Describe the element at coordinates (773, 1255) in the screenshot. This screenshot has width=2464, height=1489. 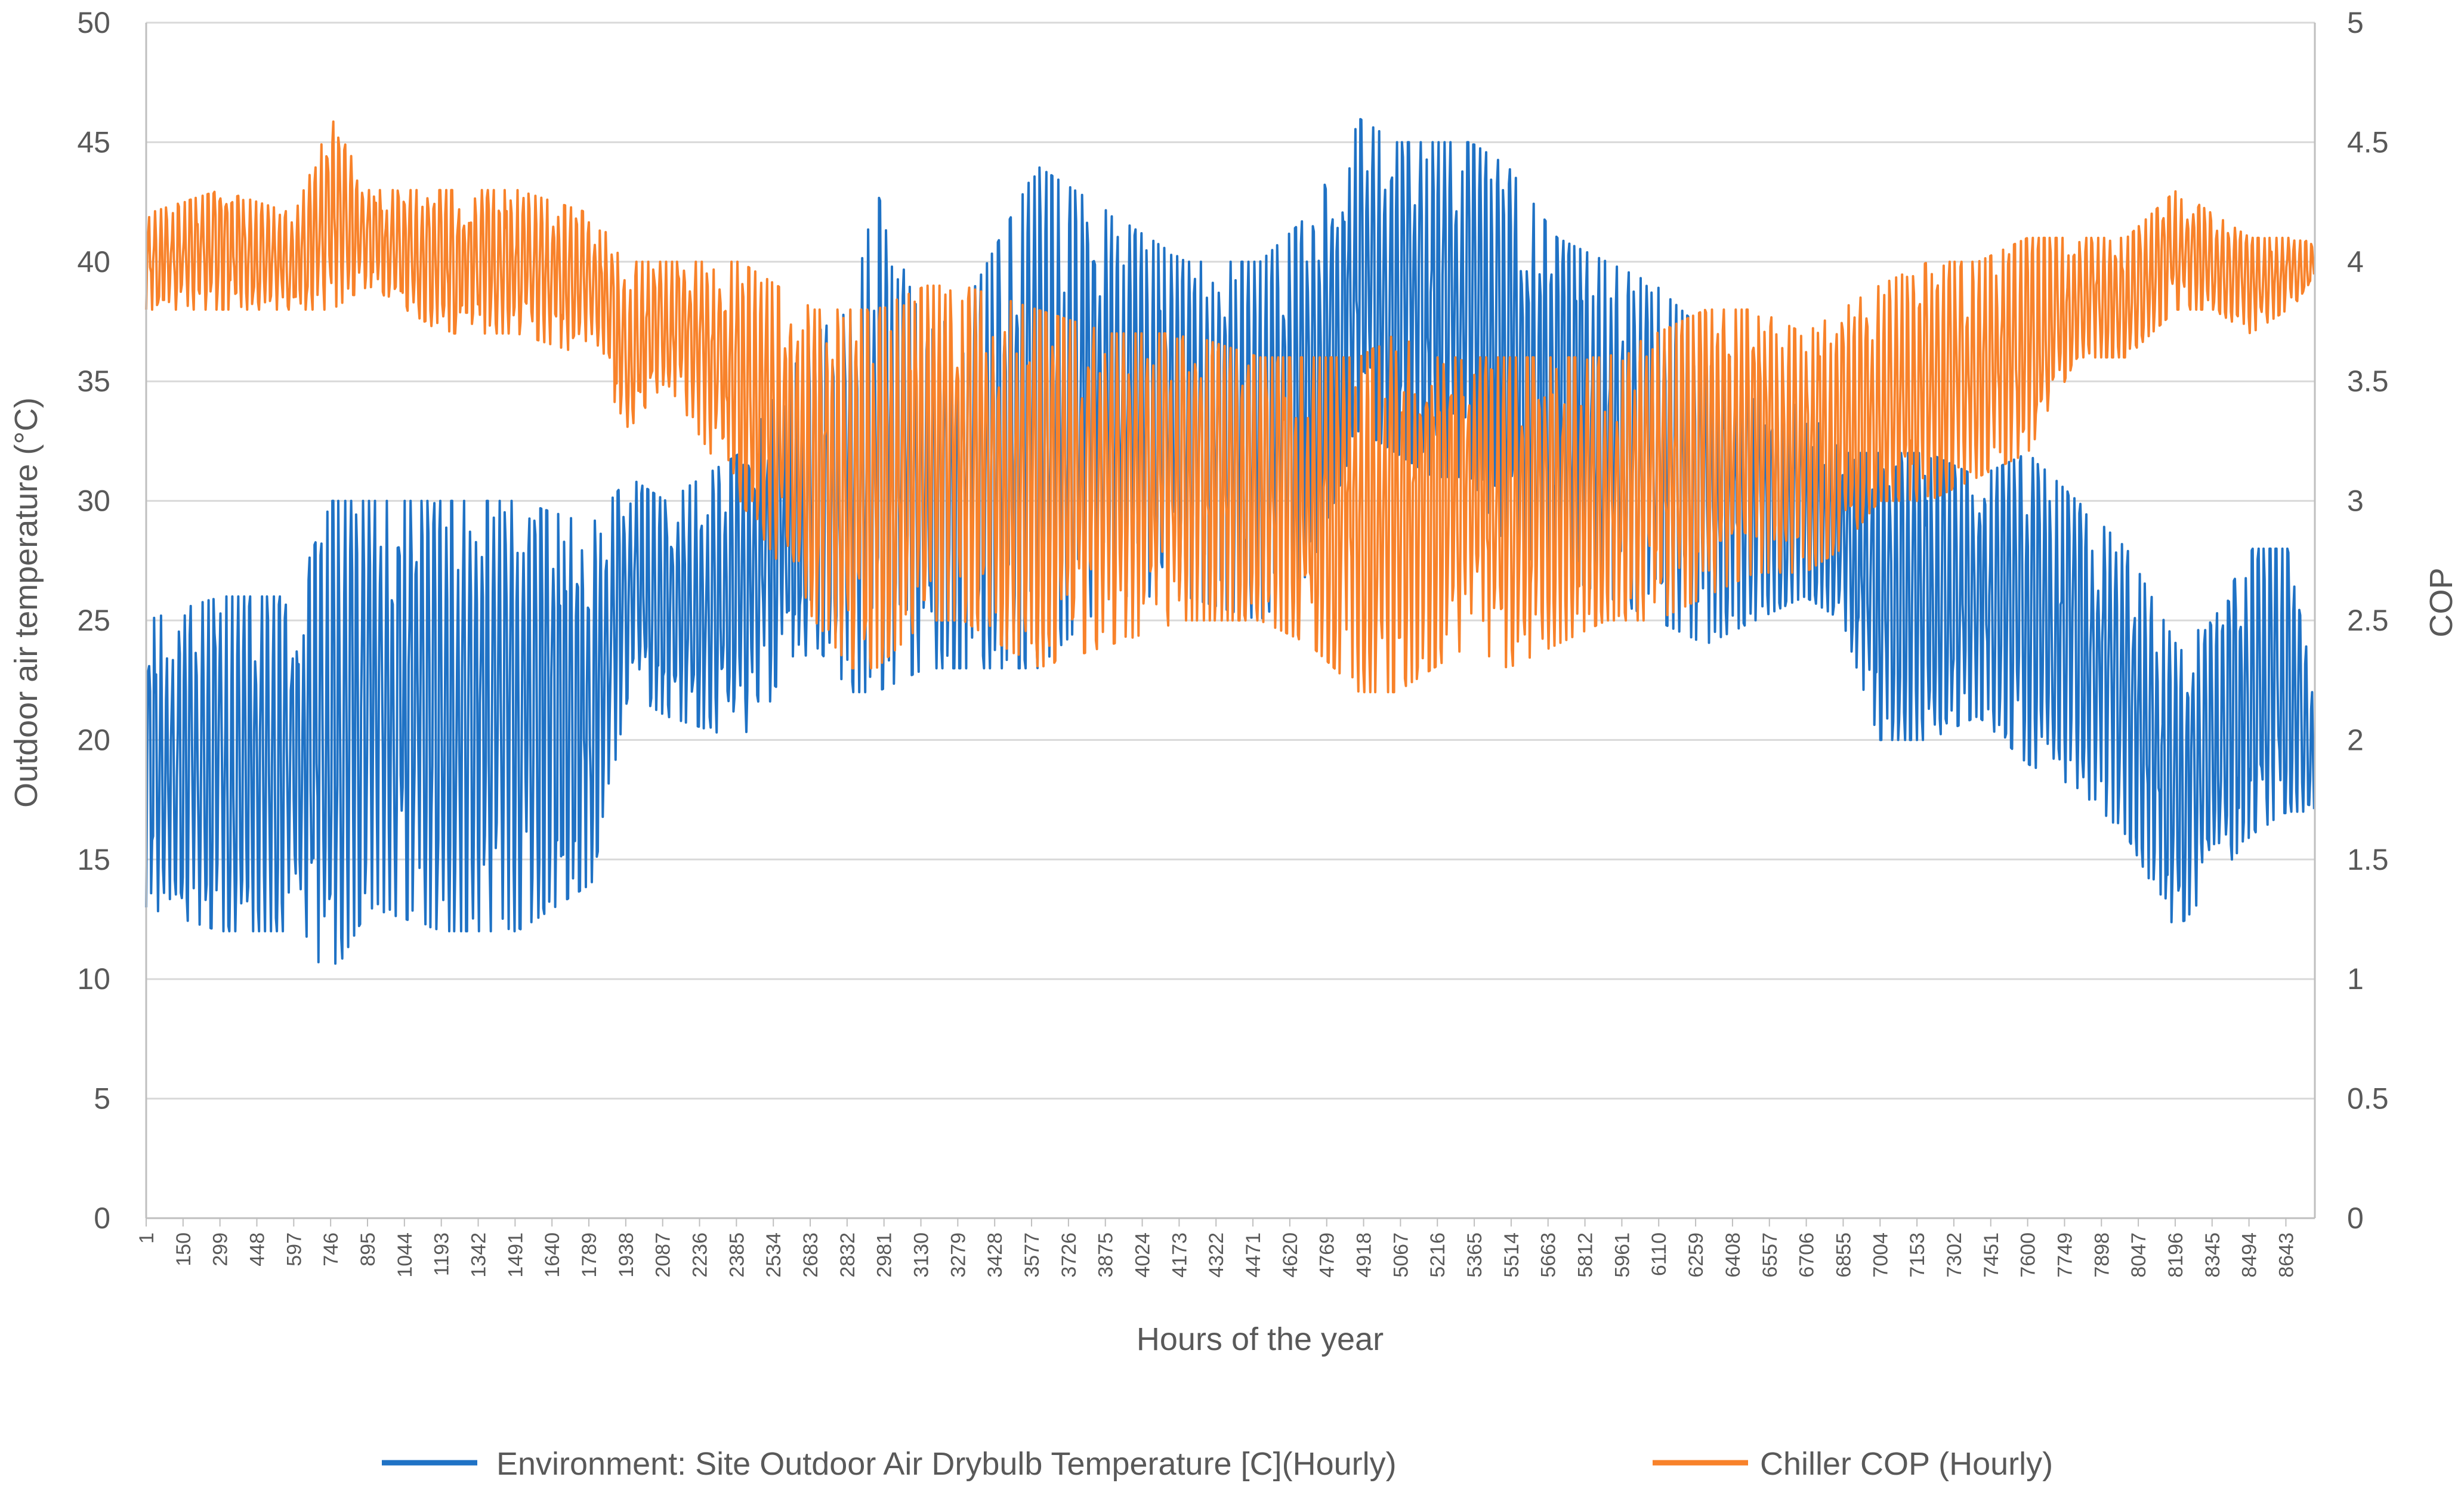
I see `x-tick-label: 2534` at that location.